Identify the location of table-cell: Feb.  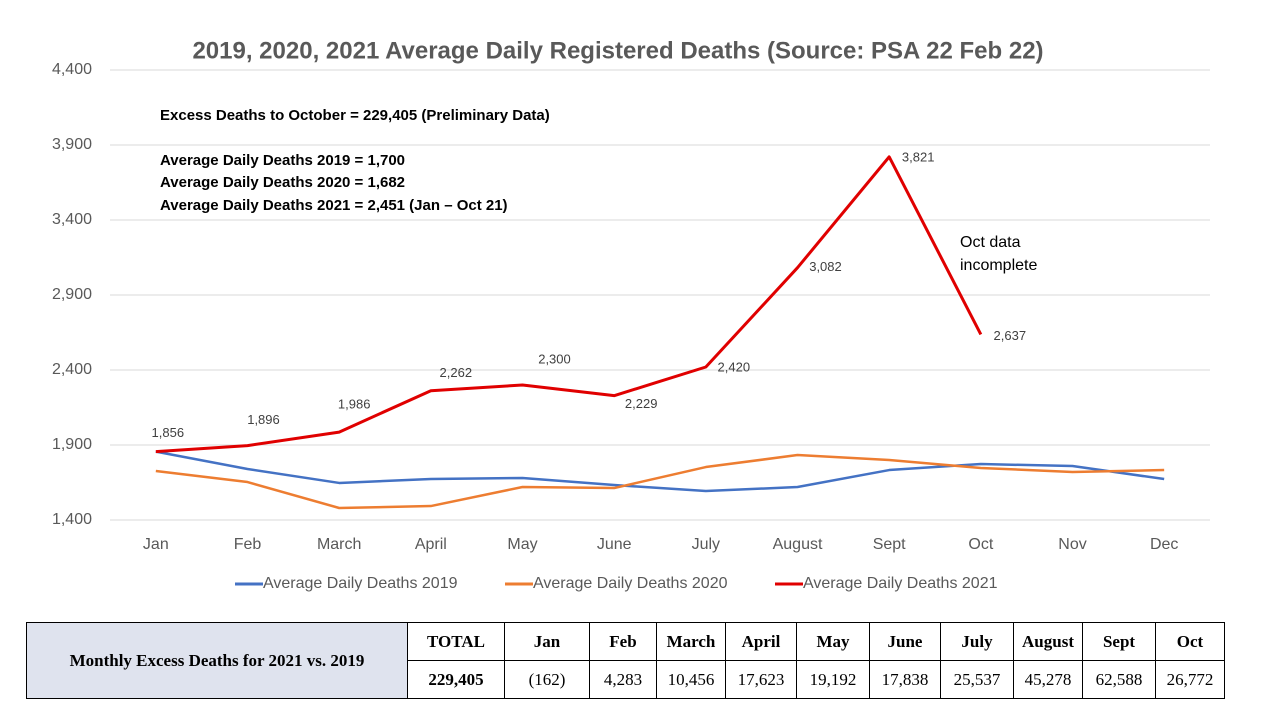
(623, 641).